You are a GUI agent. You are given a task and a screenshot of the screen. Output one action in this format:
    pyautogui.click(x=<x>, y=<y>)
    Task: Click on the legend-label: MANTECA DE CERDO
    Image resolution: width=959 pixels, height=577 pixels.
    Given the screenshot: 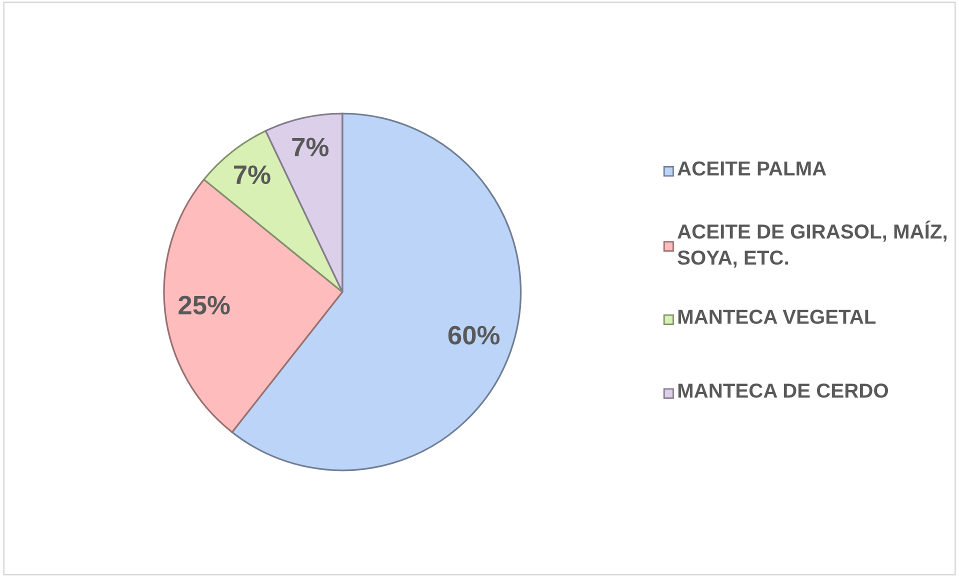 What is the action you would take?
    pyautogui.click(x=783, y=391)
    